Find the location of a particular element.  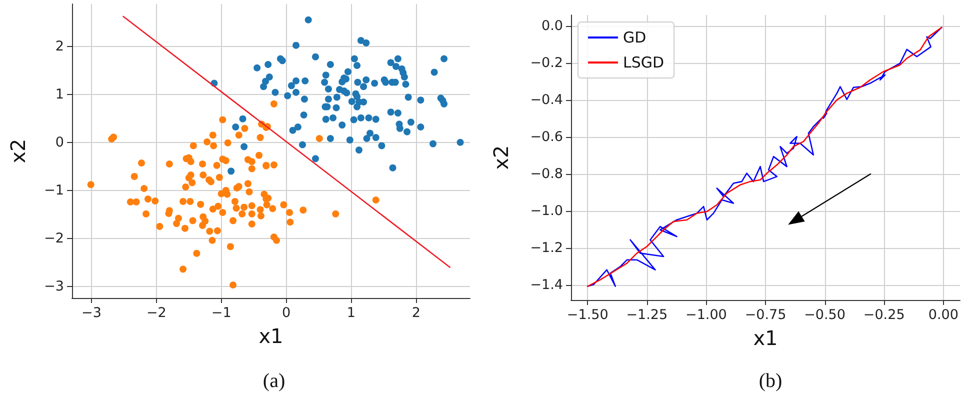

y-tick-label: −3 is located at coordinates (54, 286).